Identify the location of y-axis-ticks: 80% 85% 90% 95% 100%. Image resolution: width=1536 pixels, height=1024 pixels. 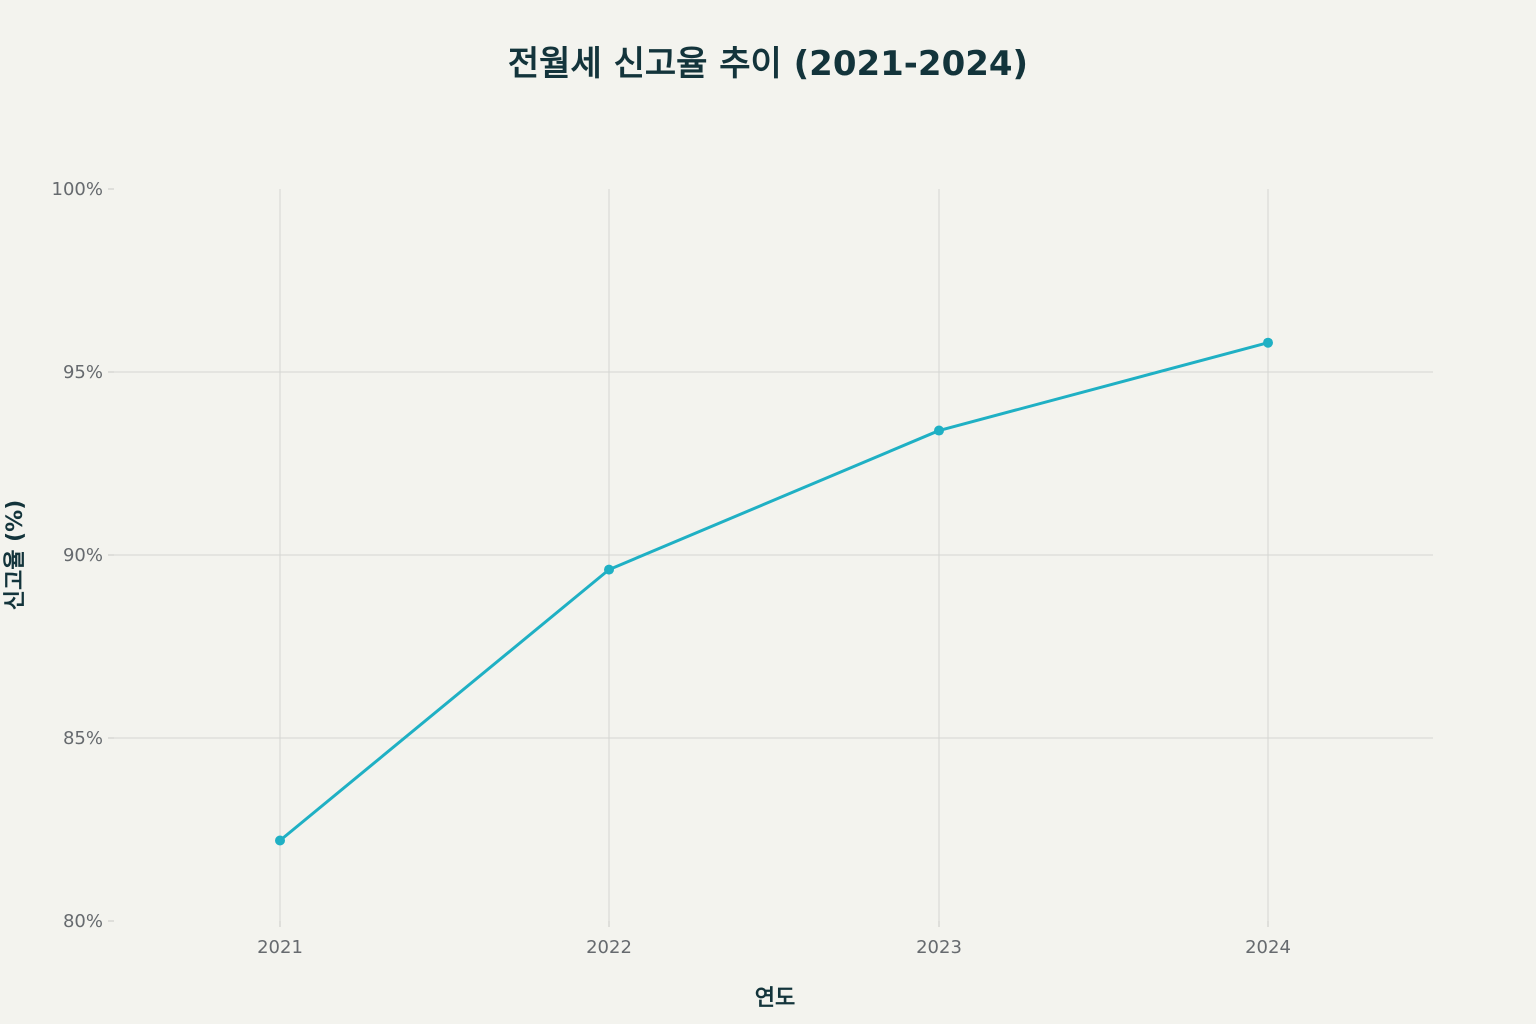
(83, 555).